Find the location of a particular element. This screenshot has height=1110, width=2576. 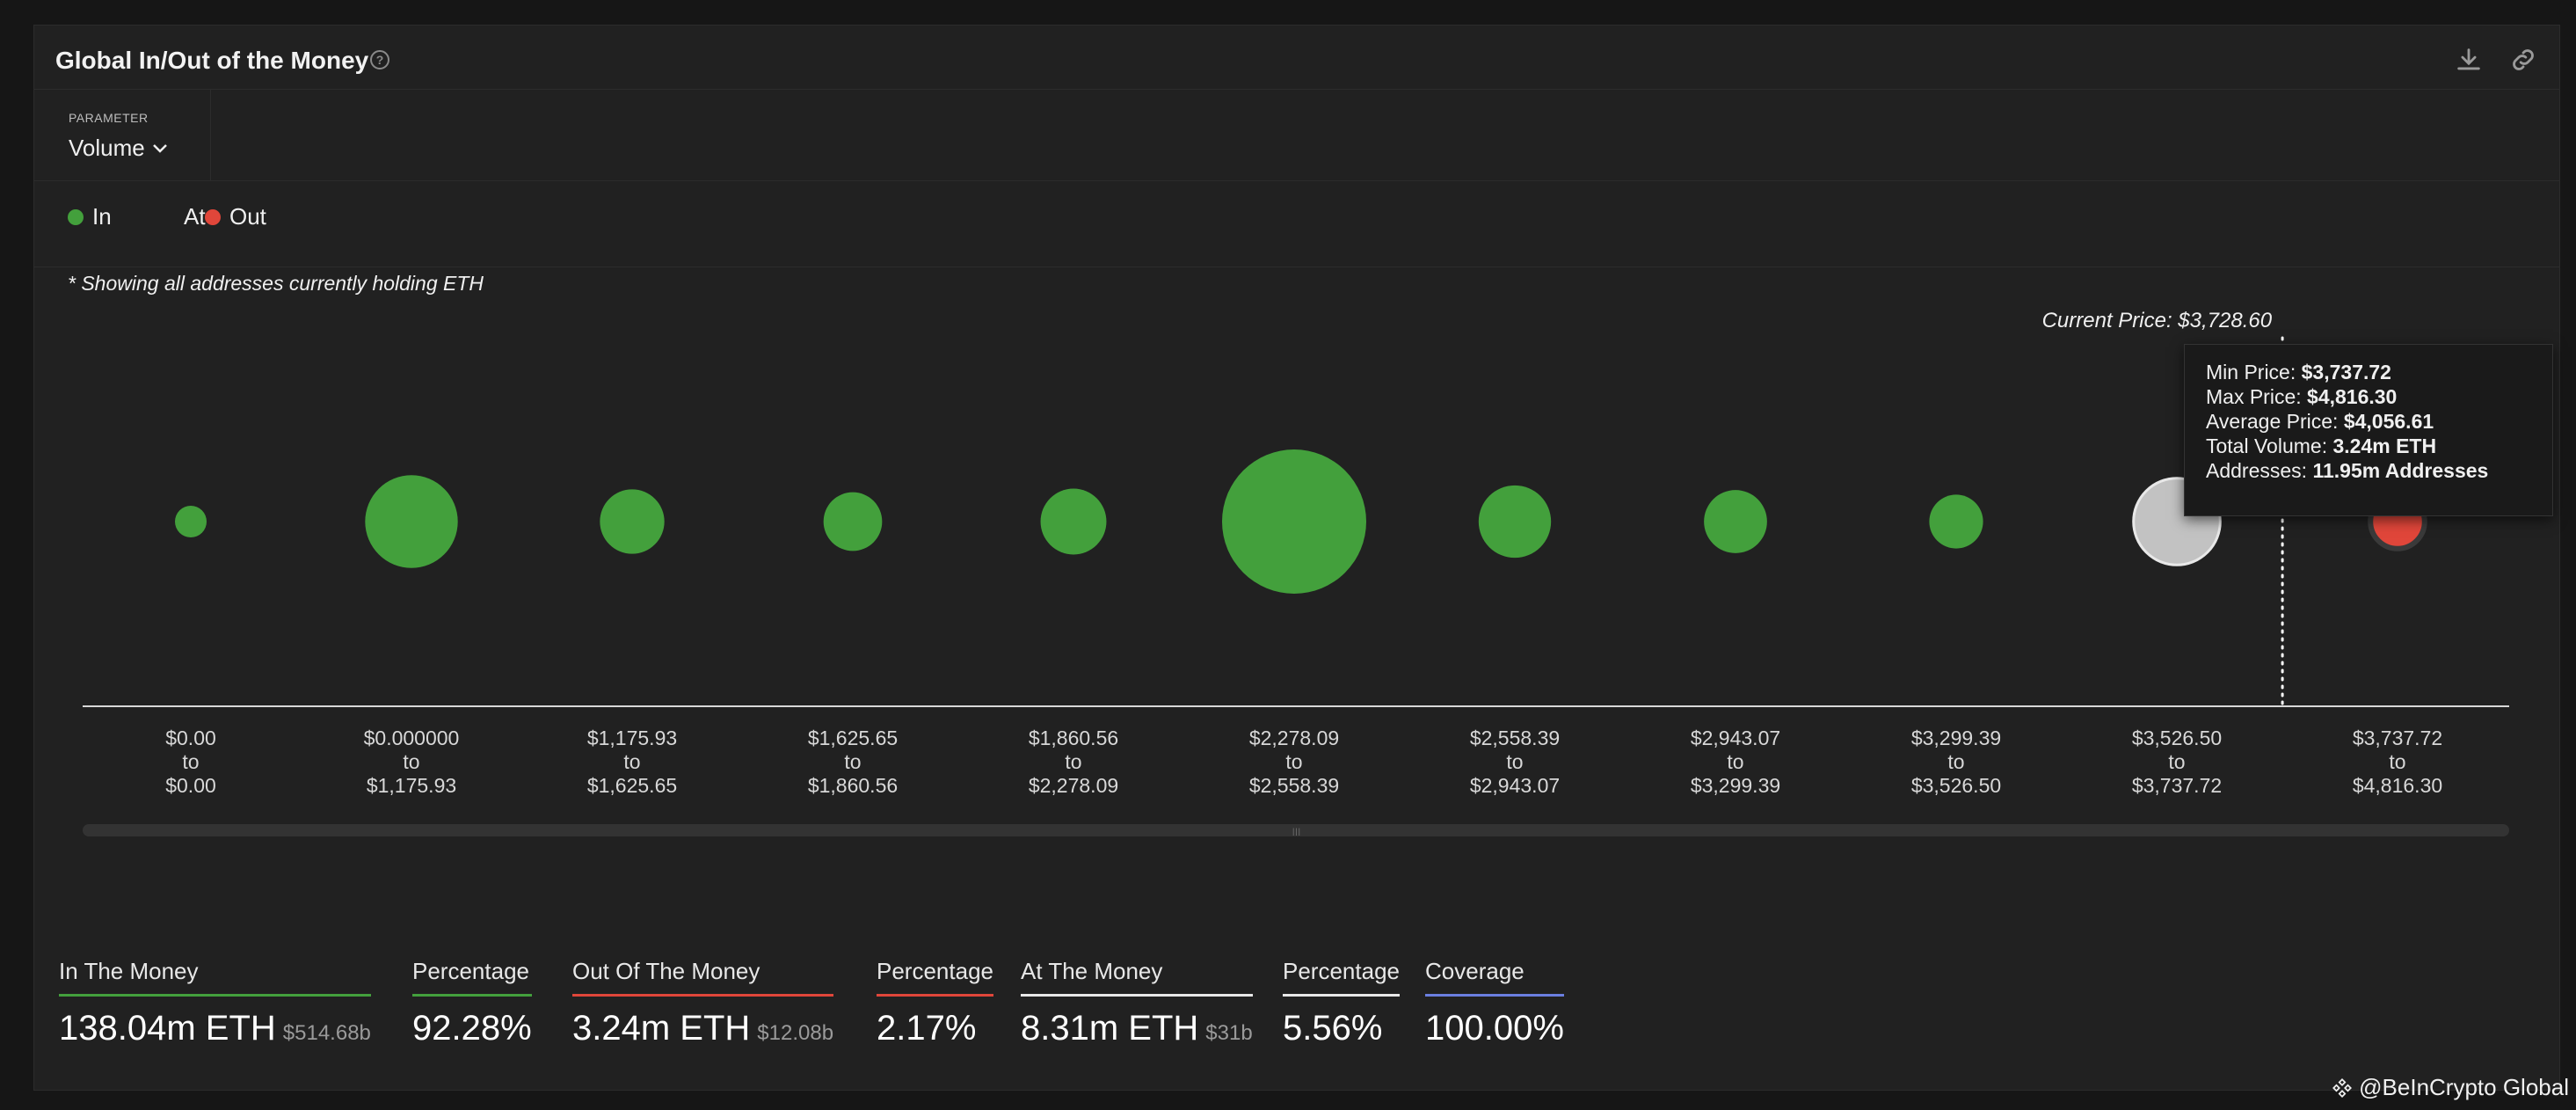

parameter-value: Volume is located at coordinates (107, 148).